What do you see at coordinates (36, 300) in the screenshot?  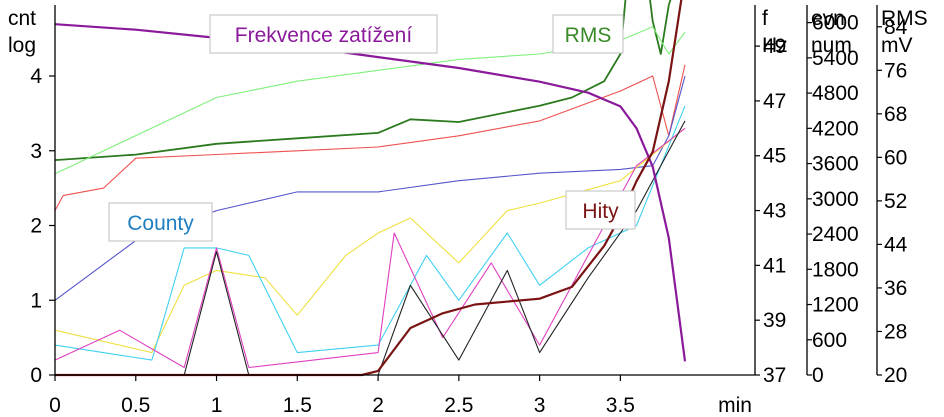 I see `left-tick-label: 1` at bounding box center [36, 300].